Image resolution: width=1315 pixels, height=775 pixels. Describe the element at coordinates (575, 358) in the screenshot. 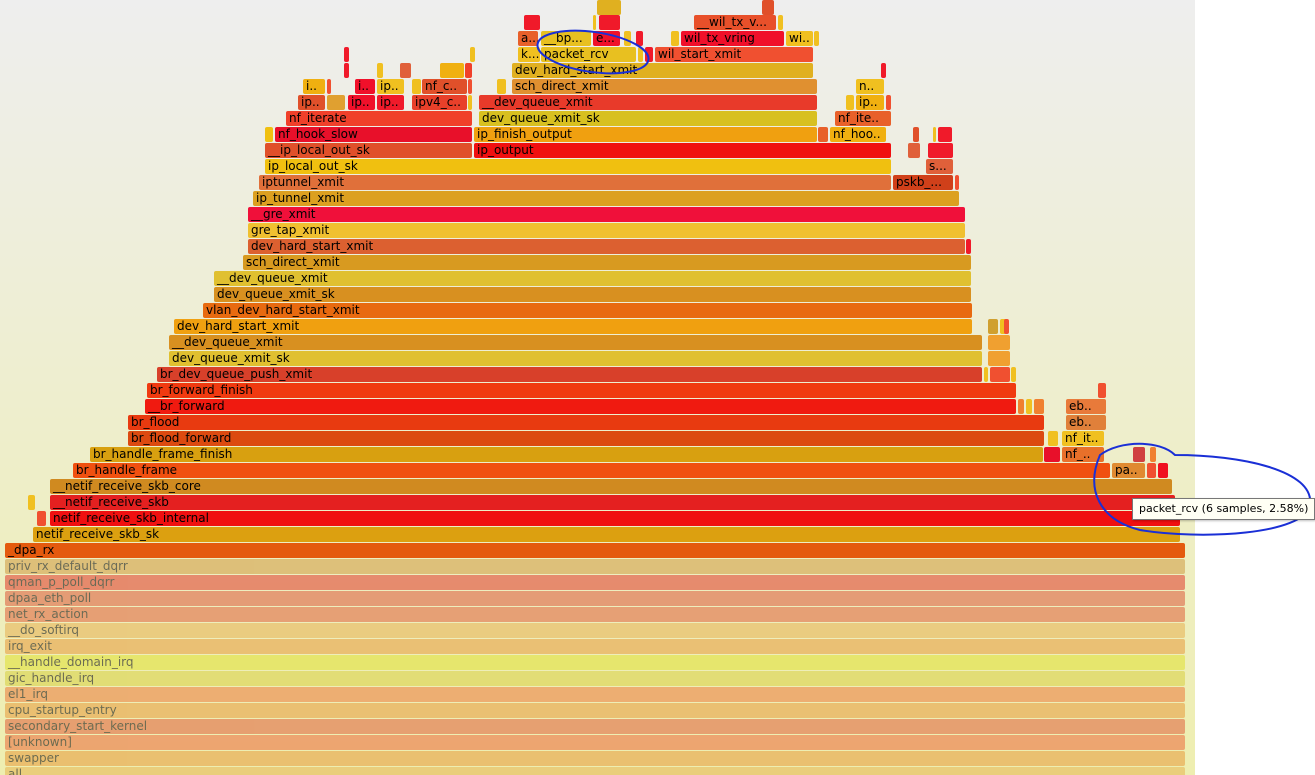

I see `frame-dev-queue-xmit-sk-1: dev_queue_xmit_sk` at that location.